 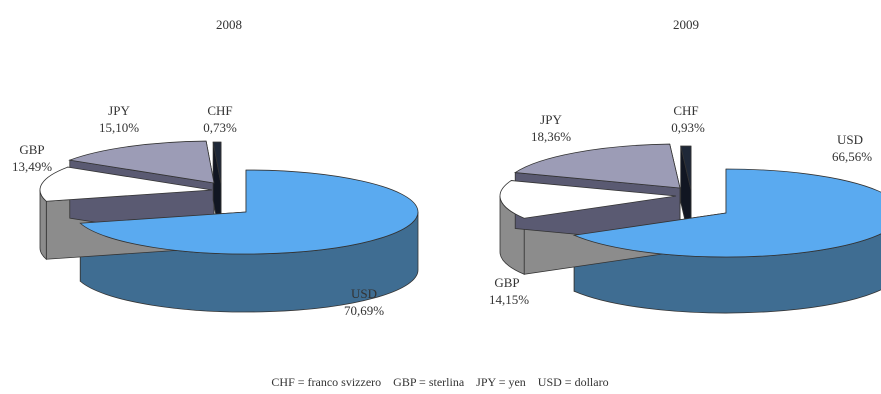 I want to click on slice-value-chf-2008: 0,73%, so click(x=220, y=127).